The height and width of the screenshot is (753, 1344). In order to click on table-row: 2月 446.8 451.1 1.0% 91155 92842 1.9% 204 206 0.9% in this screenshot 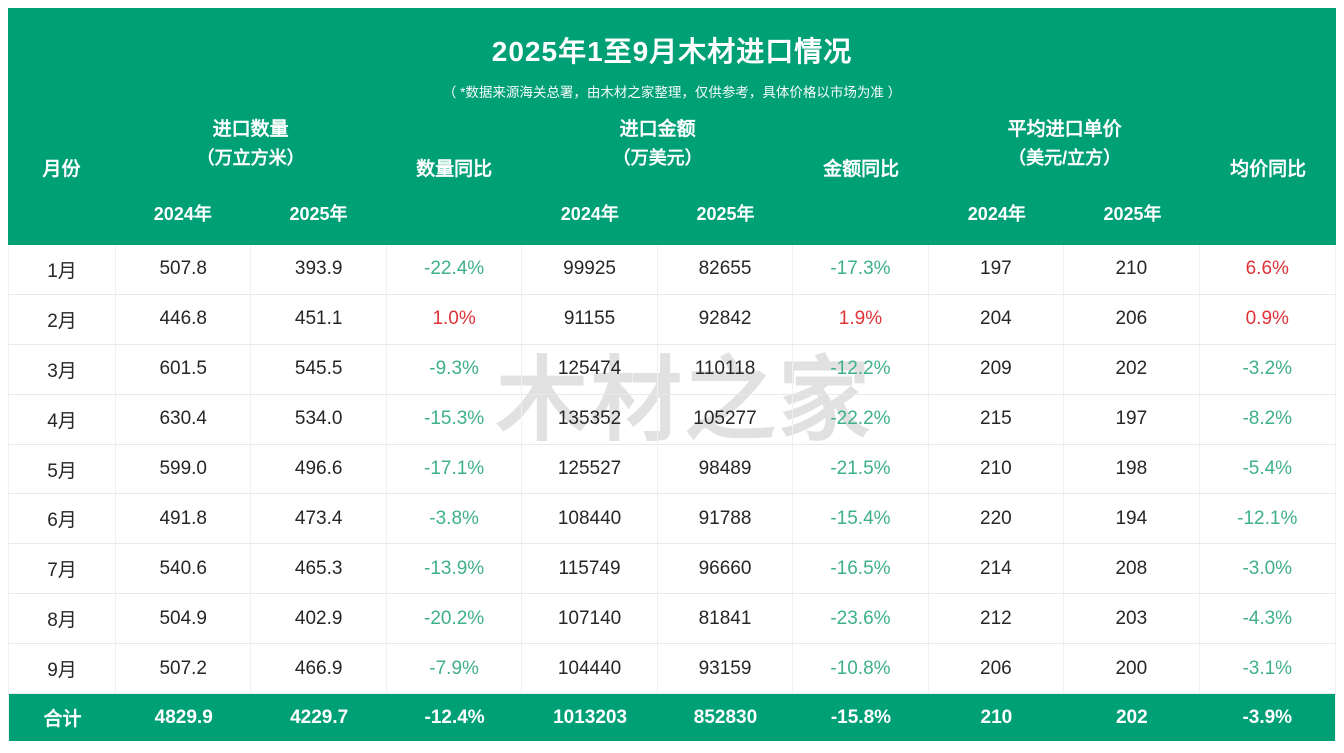, I will do `click(672, 319)`.